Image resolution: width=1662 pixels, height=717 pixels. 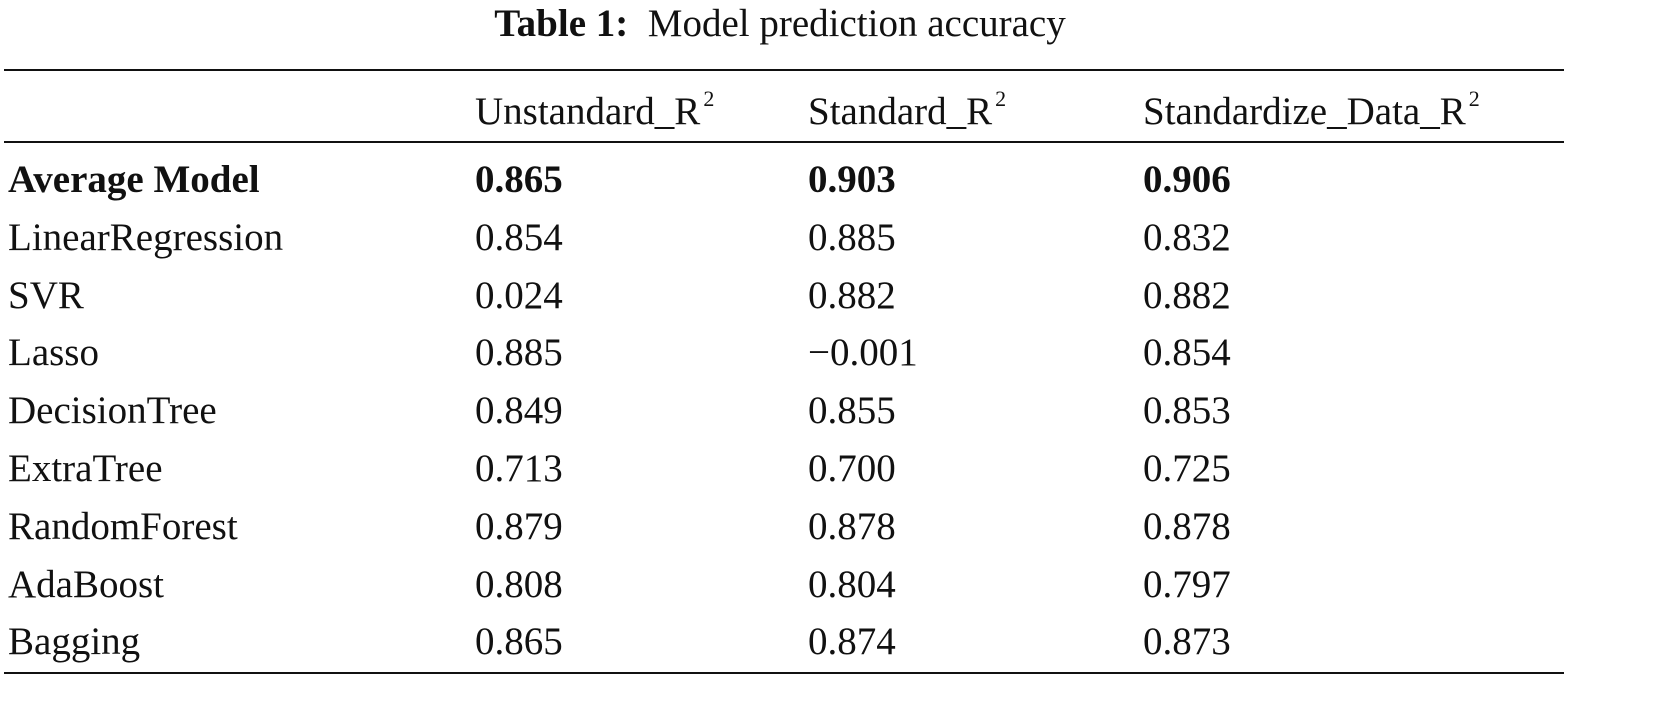 I want to click on cell-value: 0.903, so click(x=852, y=179).